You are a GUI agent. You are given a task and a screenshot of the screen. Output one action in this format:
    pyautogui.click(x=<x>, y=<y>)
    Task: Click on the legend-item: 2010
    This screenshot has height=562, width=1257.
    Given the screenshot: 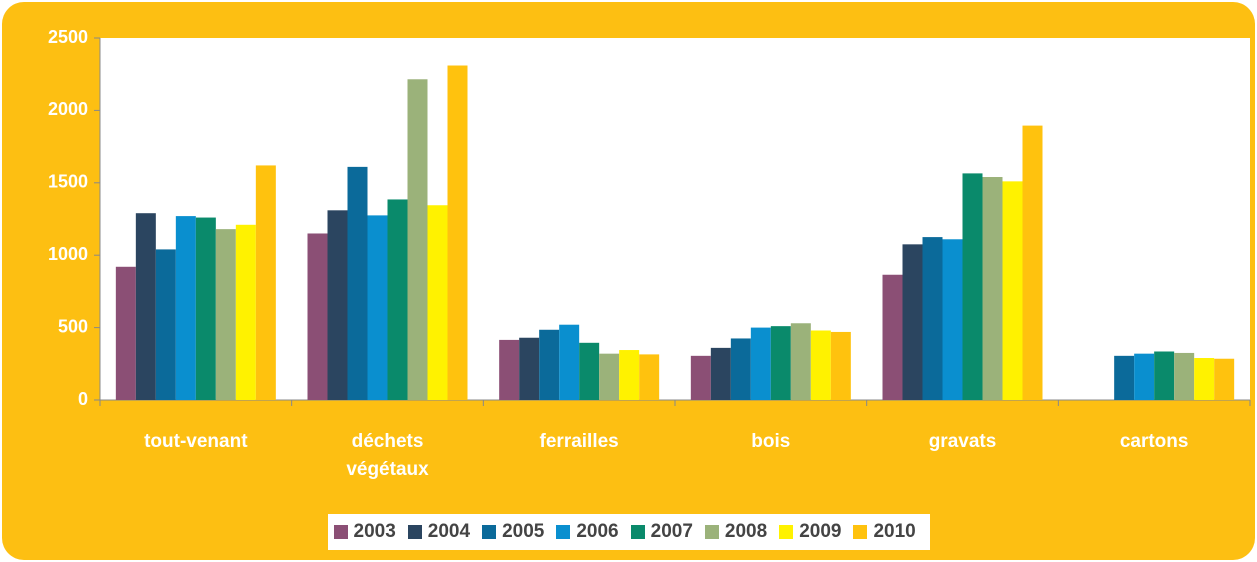 What is the action you would take?
    pyautogui.click(x=884, y=532)
    